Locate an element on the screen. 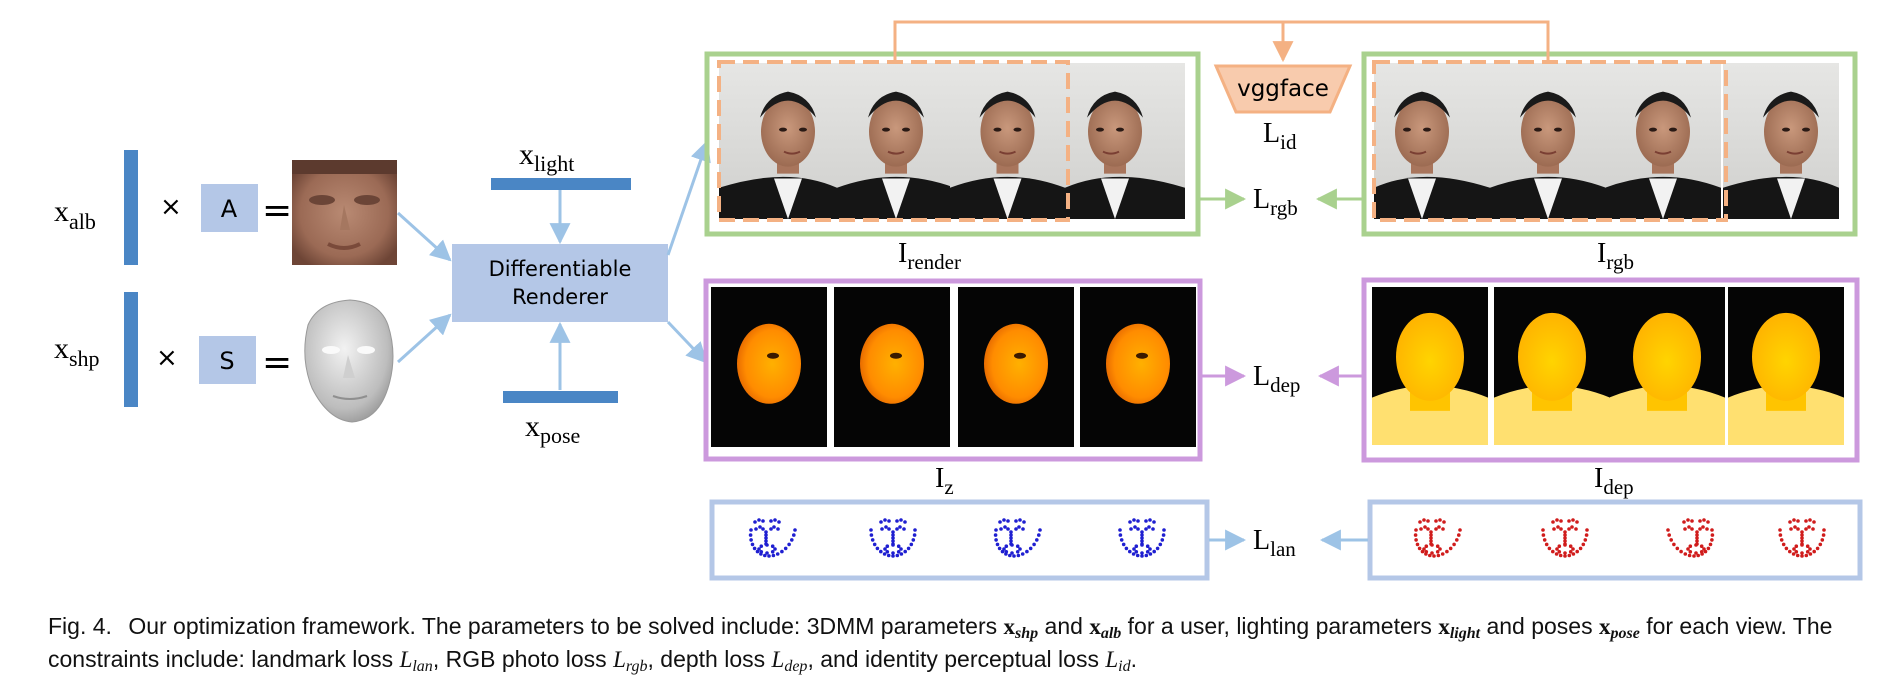  var-x-shp: xshp is located at coordinates (1021, 628).